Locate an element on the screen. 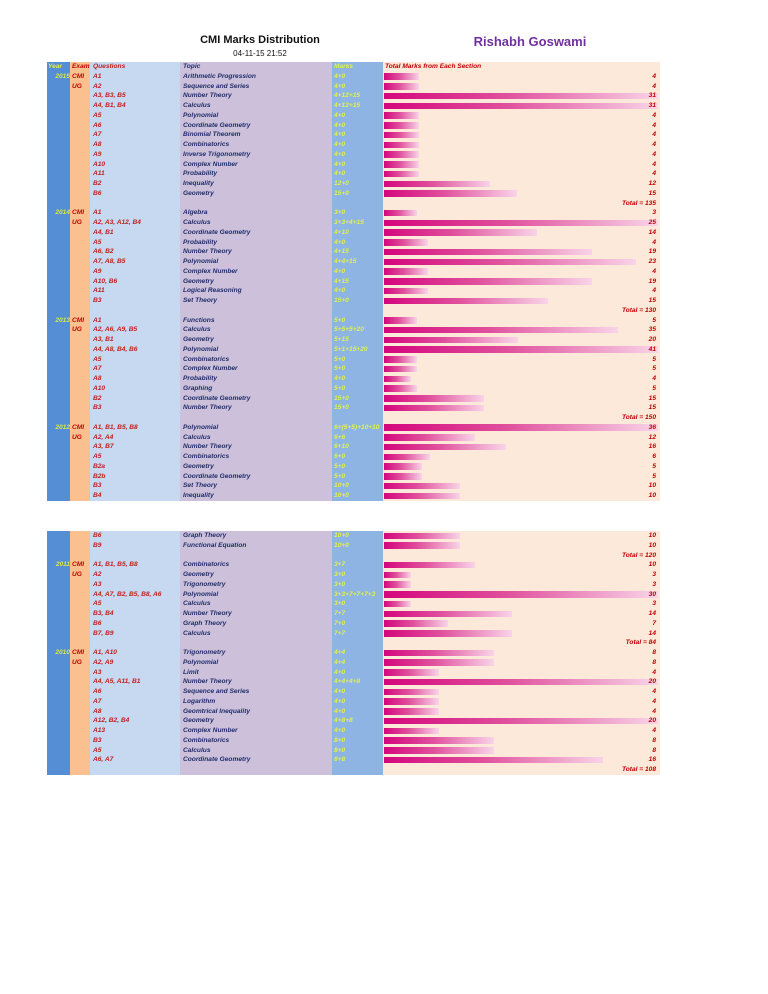 The height and width of the screenshot is (994, 768). marks-cell: 4+12+15 is located at coordinates (357, 106).